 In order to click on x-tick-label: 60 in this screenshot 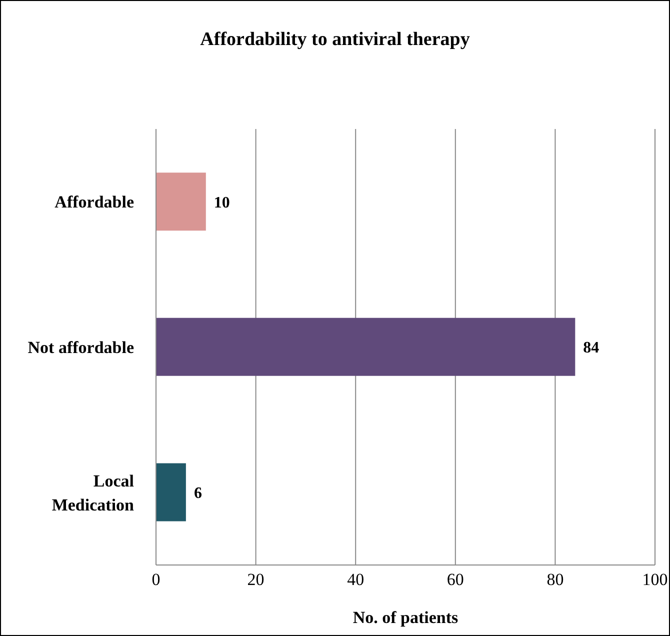, I will do `click(455, 580)`.